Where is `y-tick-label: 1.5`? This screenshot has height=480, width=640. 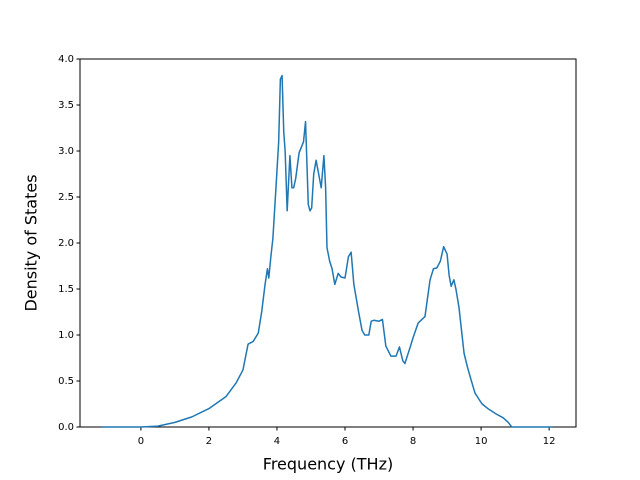
y-tick-label: 1.5 is located at coordinates (66, 289).